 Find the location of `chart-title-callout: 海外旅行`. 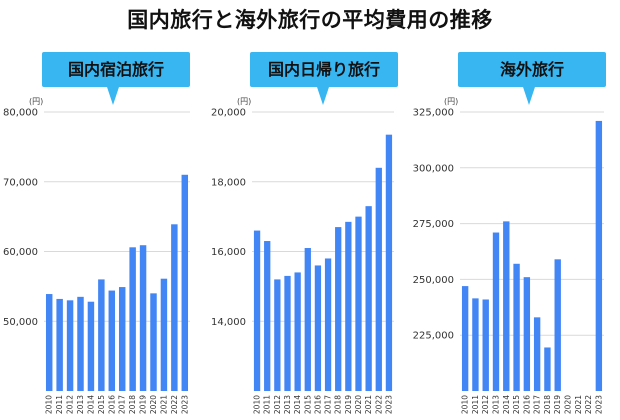

chart-title-callout: 海外旅行 is located at coordinates (532, 69).